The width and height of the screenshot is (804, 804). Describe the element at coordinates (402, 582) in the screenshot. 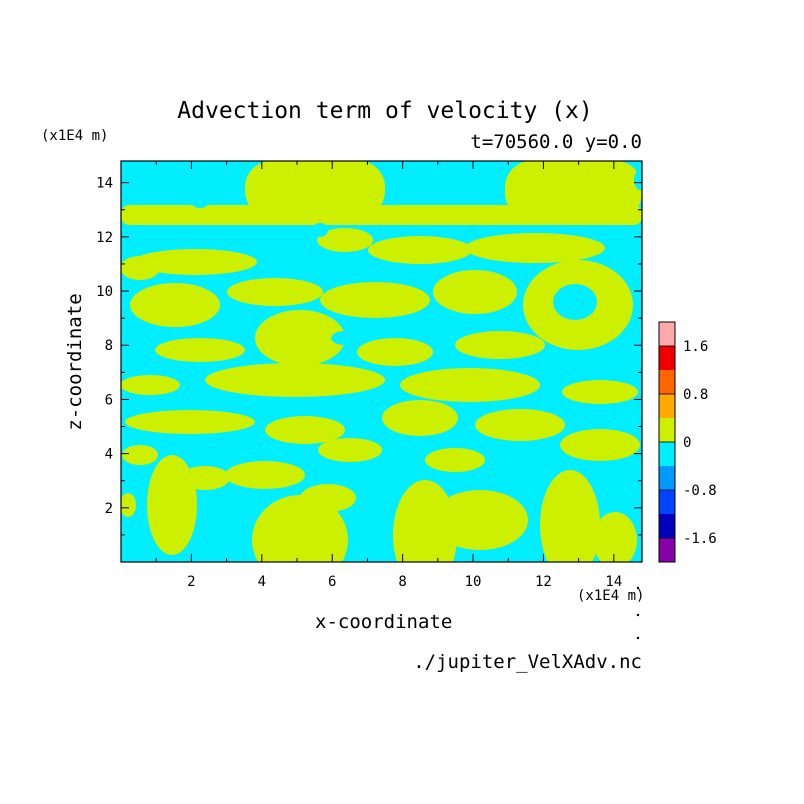

I see `x-tick-label: 8` at that location.